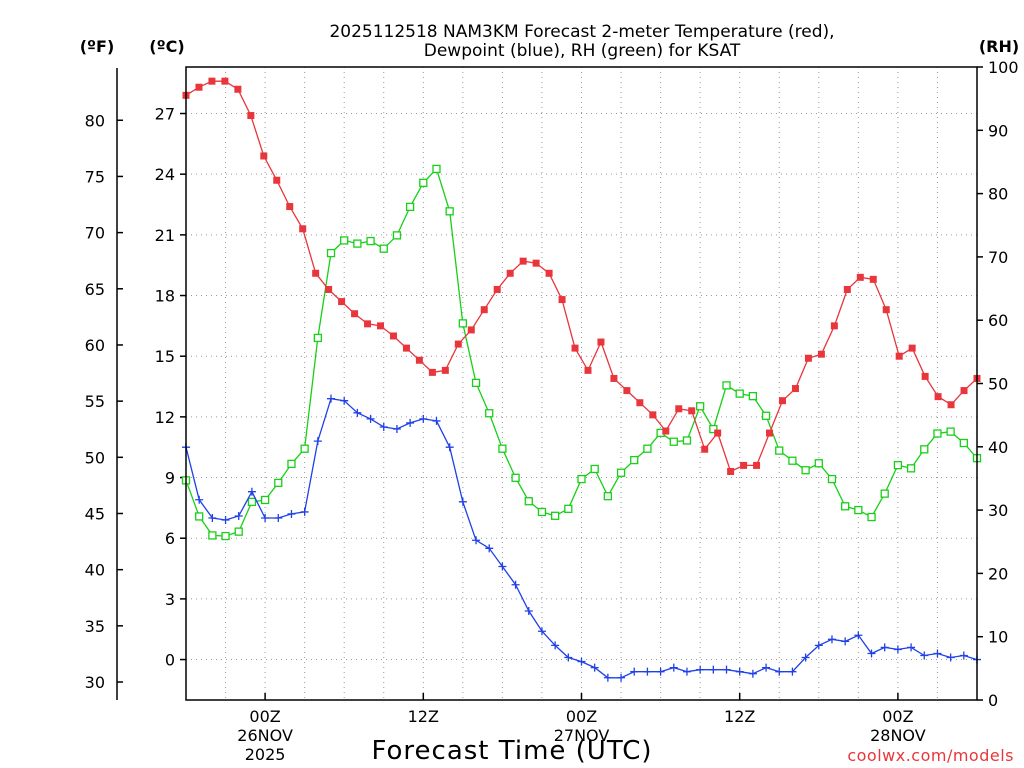 The image size is (1024, 768). What do you see at coordinates (998, 510) in the screenshot?
I see `rh-tick-label: 30` at bounding box center [998, 510].